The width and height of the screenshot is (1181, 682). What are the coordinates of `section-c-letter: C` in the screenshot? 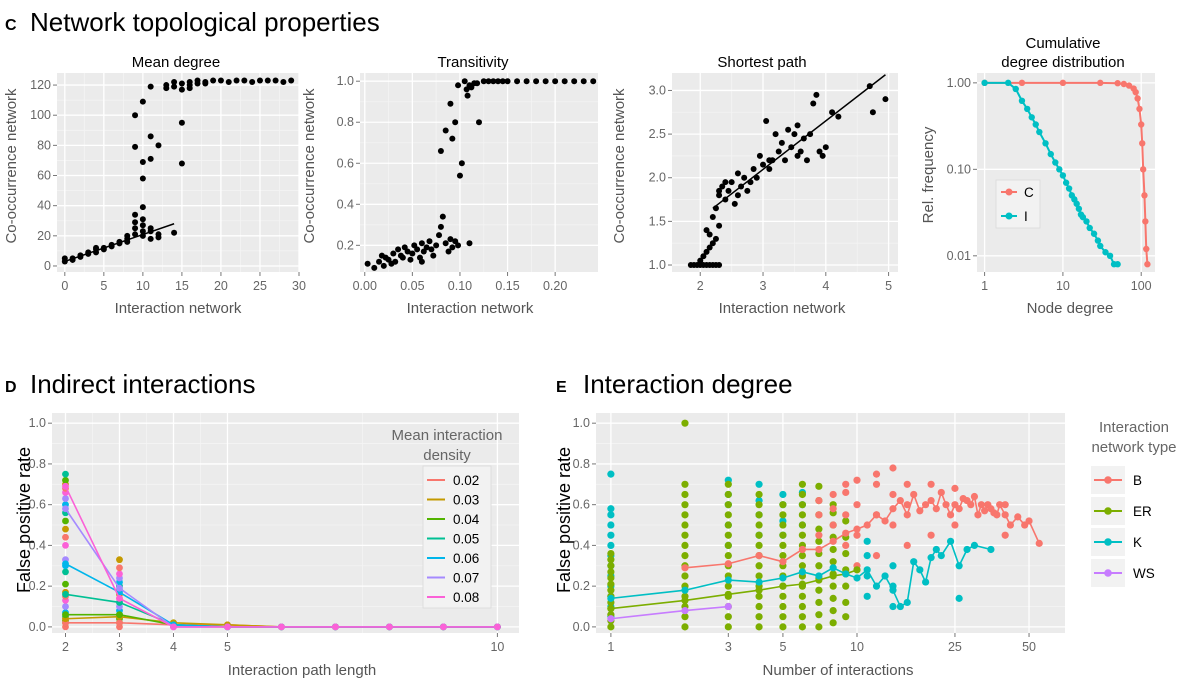 It's located at (11, 25).